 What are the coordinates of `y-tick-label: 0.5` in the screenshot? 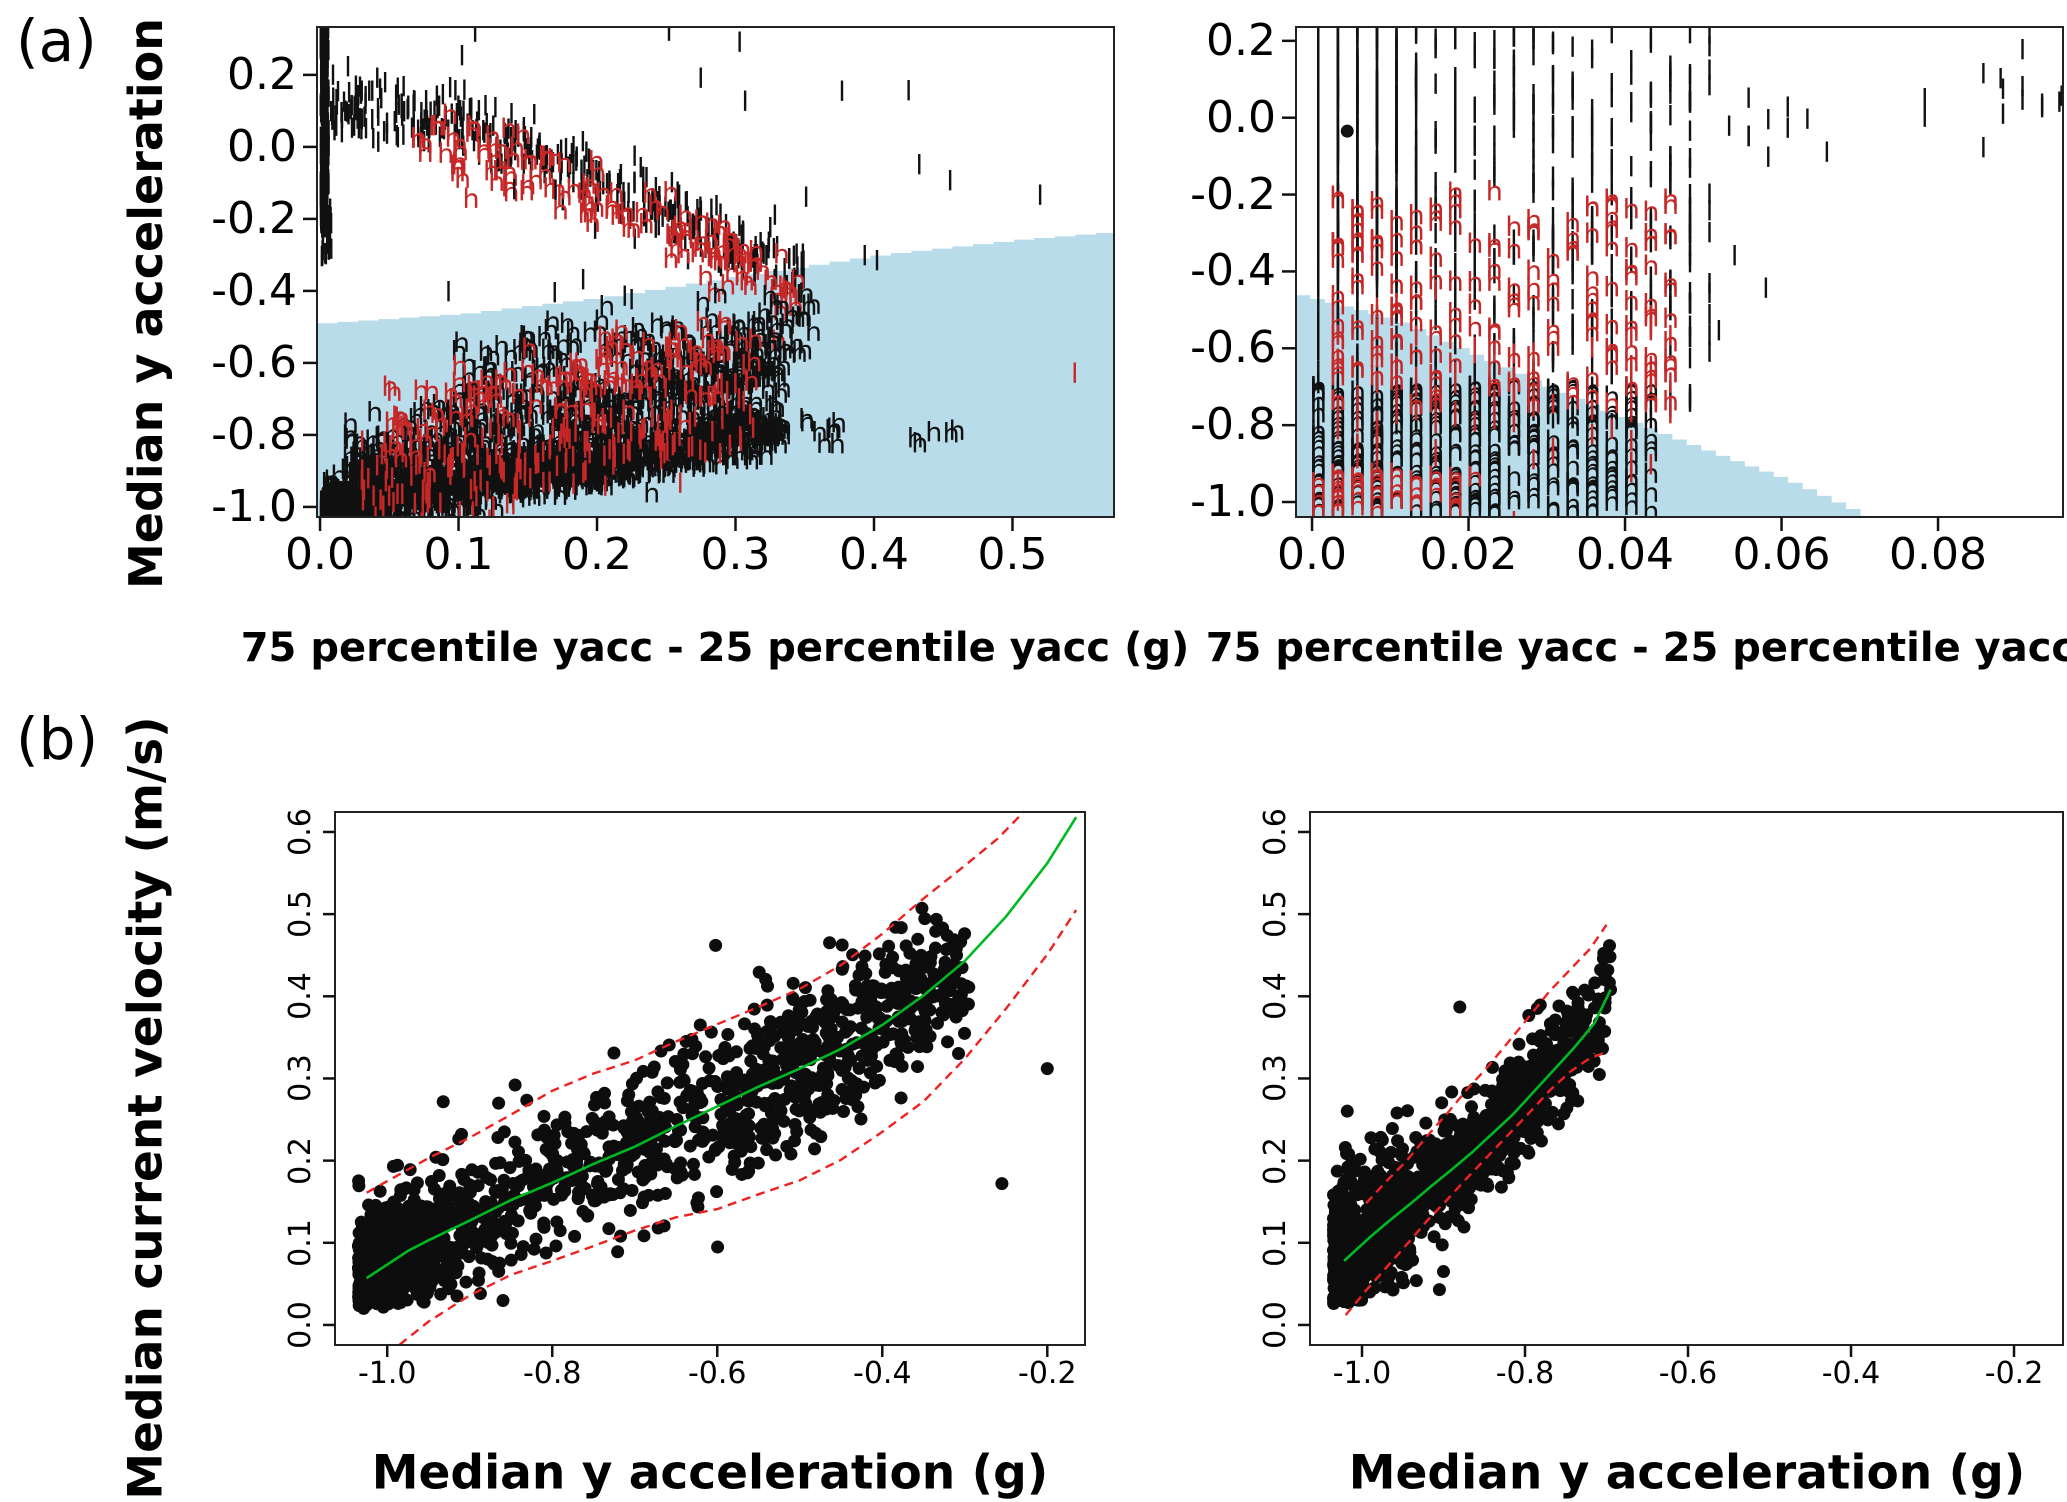 It's located at (300, 914).